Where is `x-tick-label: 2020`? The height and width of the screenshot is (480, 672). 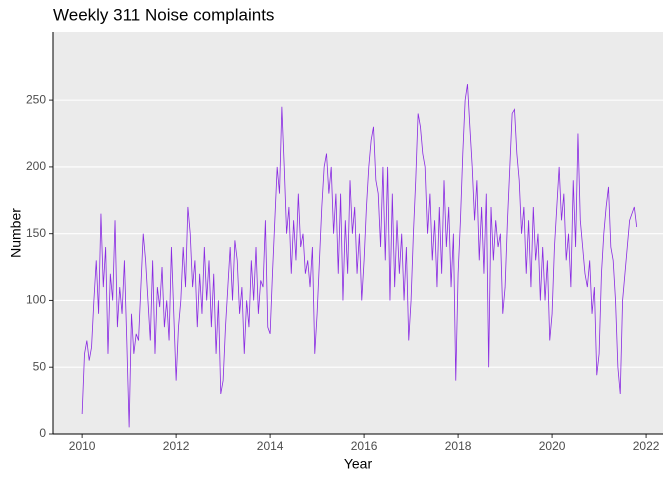
x-tick-label: 2020 is located at coordinates (552, 446).